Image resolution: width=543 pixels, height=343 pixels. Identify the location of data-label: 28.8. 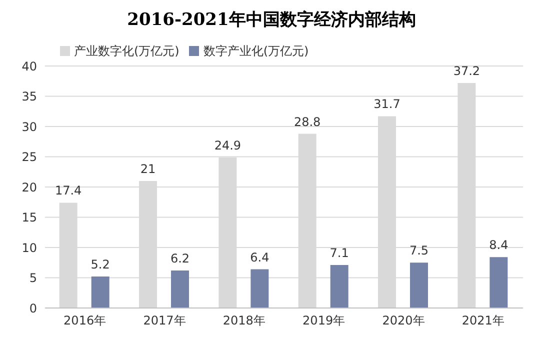
(307, 121).